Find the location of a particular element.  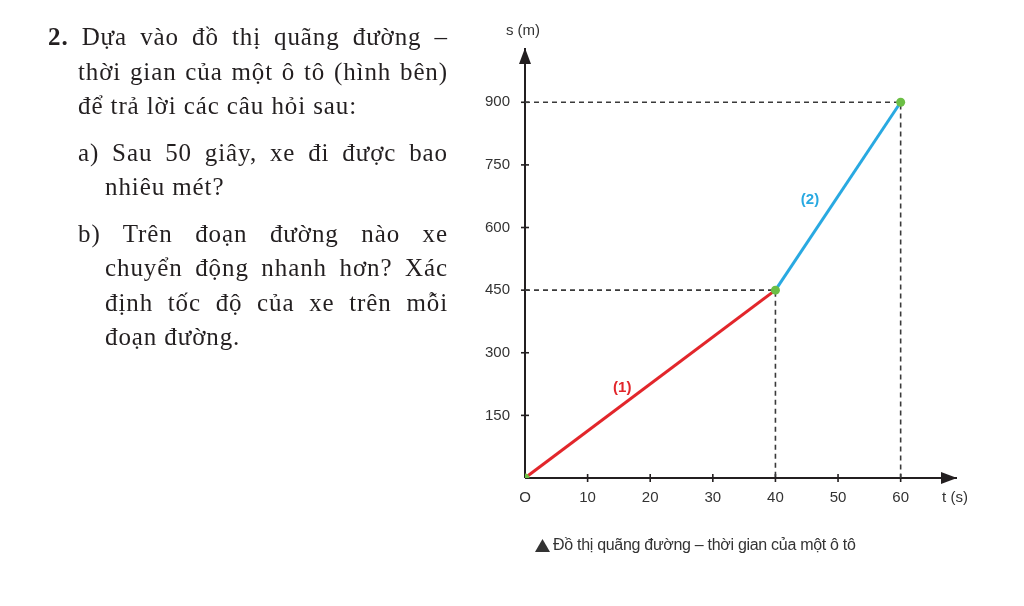

x-axis-title: t (s) is located at coordinates (955, 497).